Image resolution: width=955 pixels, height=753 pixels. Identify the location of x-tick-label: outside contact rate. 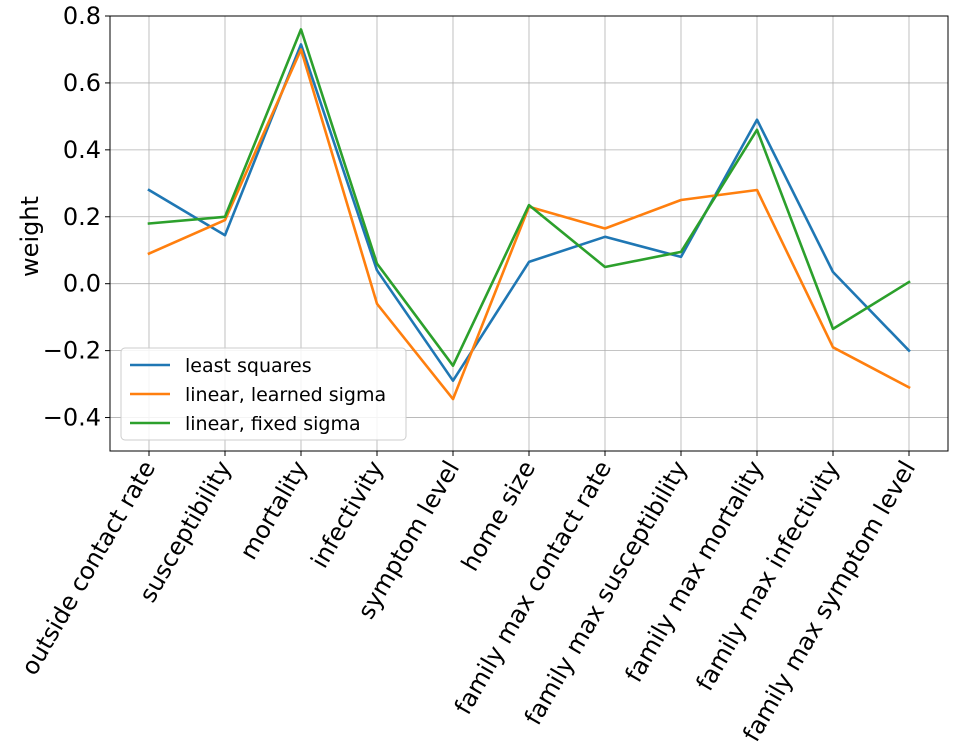
(88, 568).